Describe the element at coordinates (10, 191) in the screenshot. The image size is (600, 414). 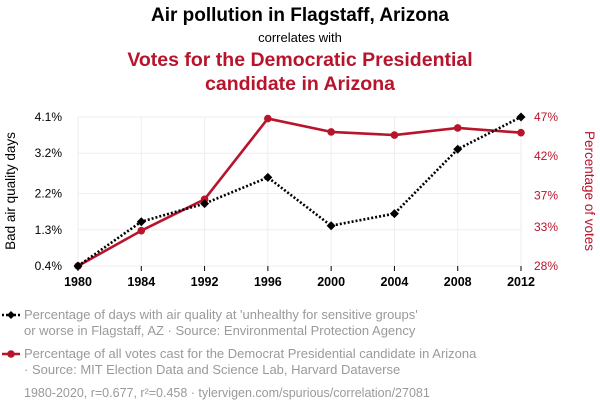
I see `y-axis-label-left: Bad air quality days` at that location.